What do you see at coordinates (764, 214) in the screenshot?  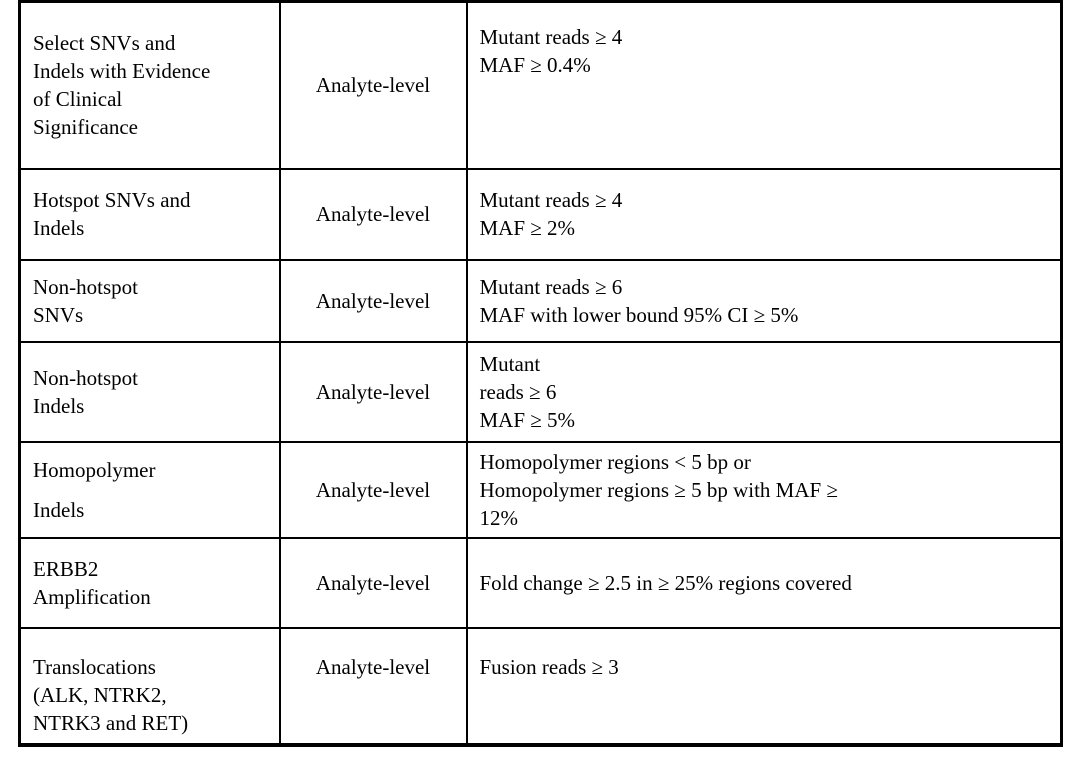 I see `criteria-cell: Mutant reads ≥ 4 MAF ≥ 2%` at bounding box center [764, 214].